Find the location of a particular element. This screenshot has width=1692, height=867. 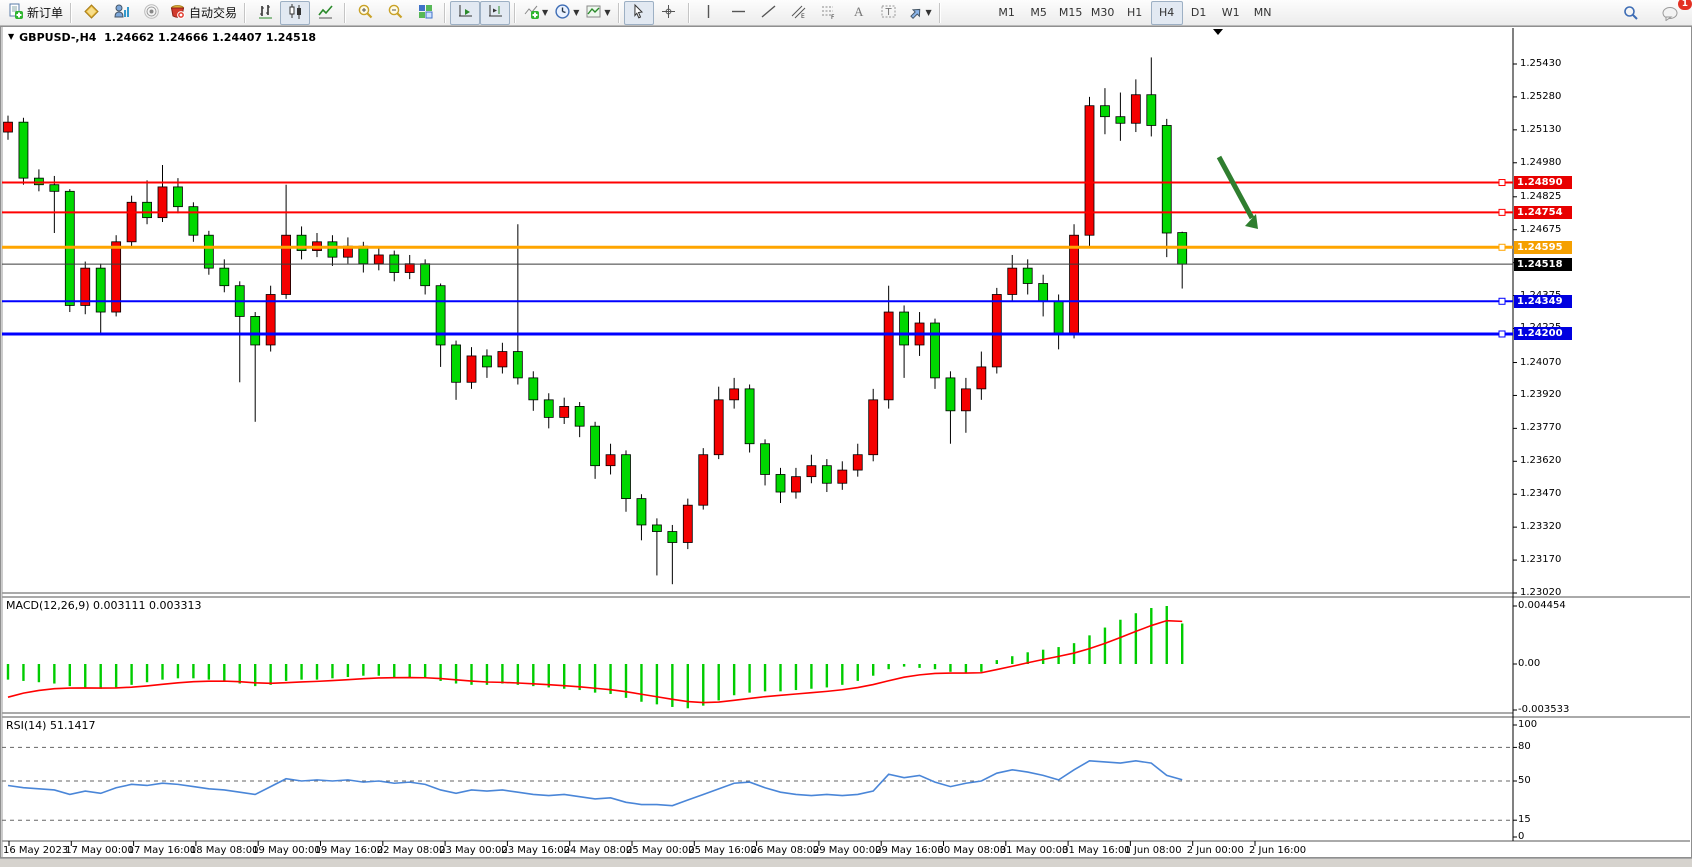

cursor-icon is located at coordinates (638, 13).